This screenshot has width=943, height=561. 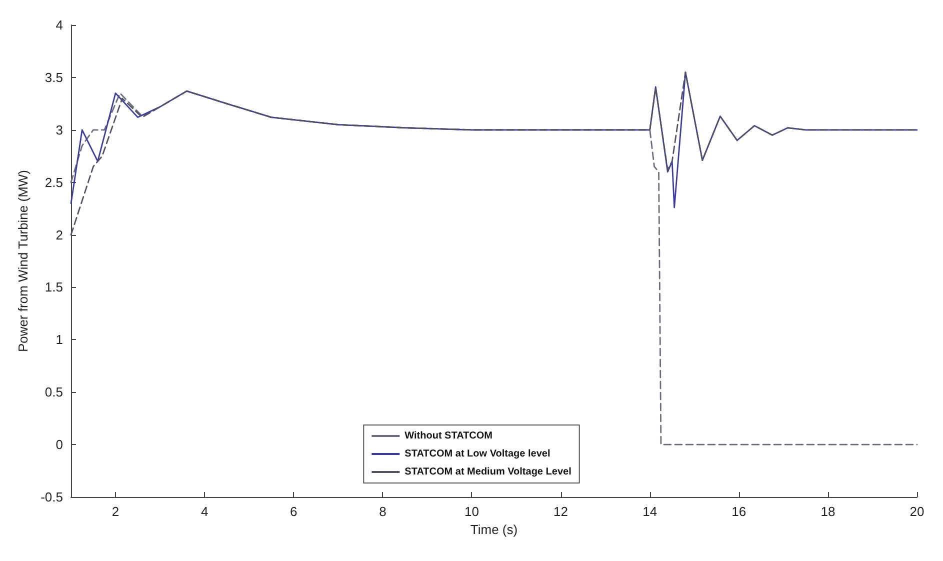 What do you see at coordinates (471, 511) in the screenshot?
I see `x-tick-label: 10` at bounding box center [471, 511].